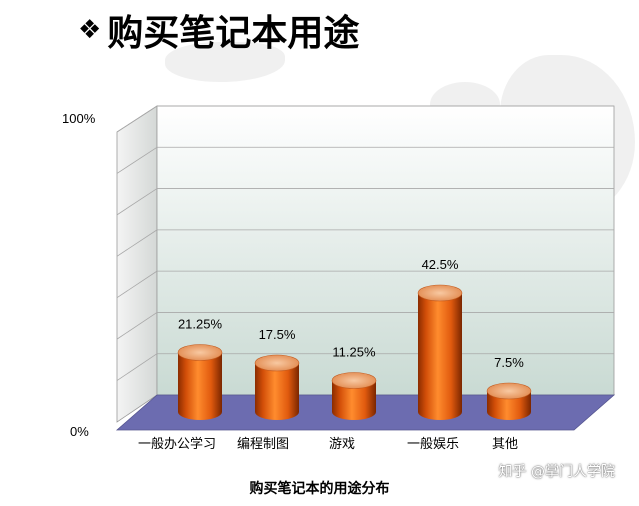 This screenshot has height=506, width=639. What do you see at coordinates (319, 488) in the screenshot?
I see `chart-caption: 购买笔记本的用途分布` at bounding box center [319, 488].